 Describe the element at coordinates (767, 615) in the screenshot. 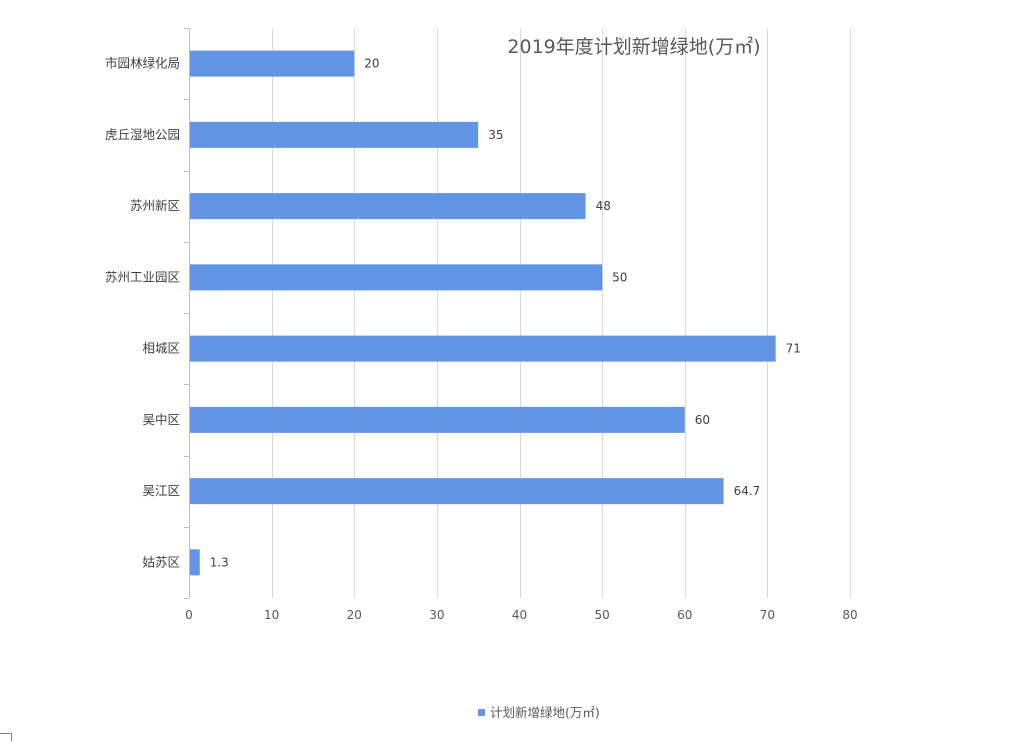

I see `tick-label: 70` at that location.